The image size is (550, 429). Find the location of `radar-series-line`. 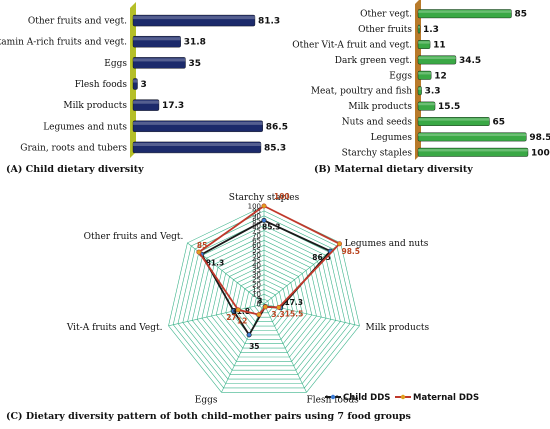

radar-series-line is located at coordinates (269, 260).